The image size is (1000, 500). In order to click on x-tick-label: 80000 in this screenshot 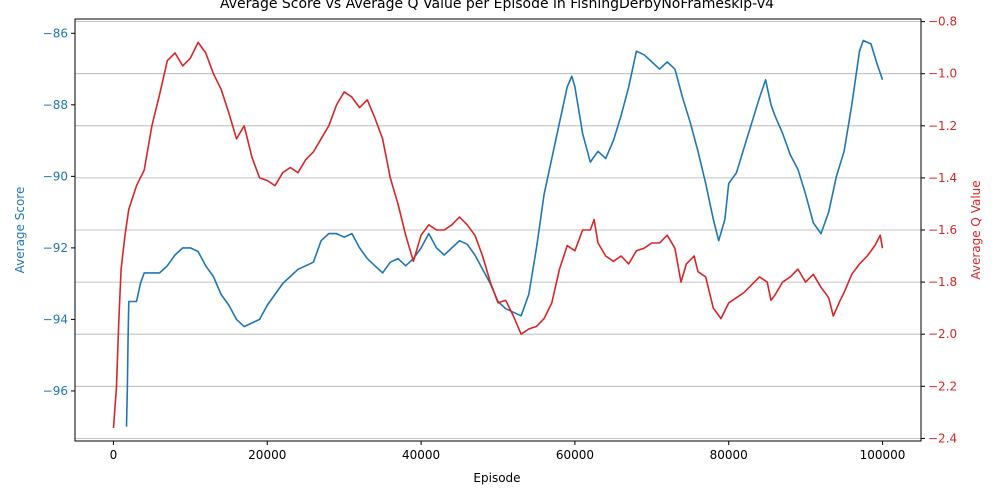, I will do `click(729, 455)`.